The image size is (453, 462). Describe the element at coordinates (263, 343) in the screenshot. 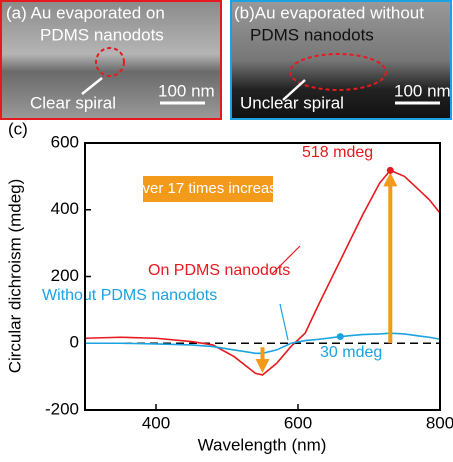

I see `series-line` at that location.